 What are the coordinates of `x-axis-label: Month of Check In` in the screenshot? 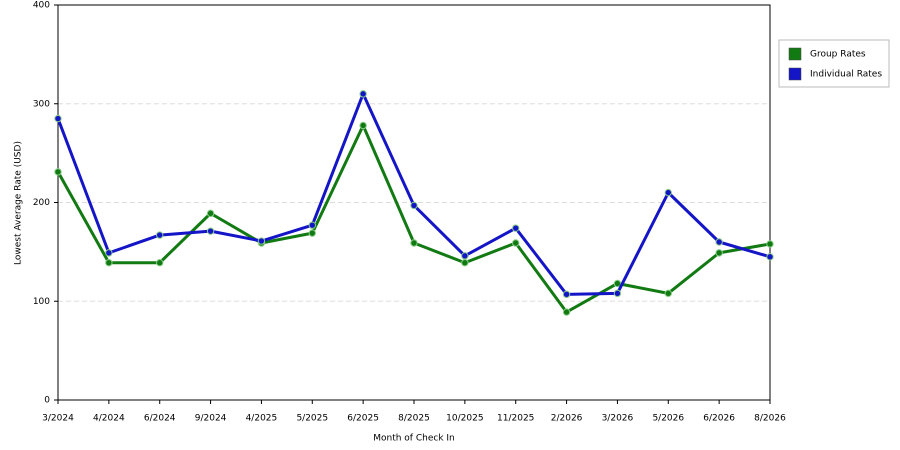 It's located at (414, 439).